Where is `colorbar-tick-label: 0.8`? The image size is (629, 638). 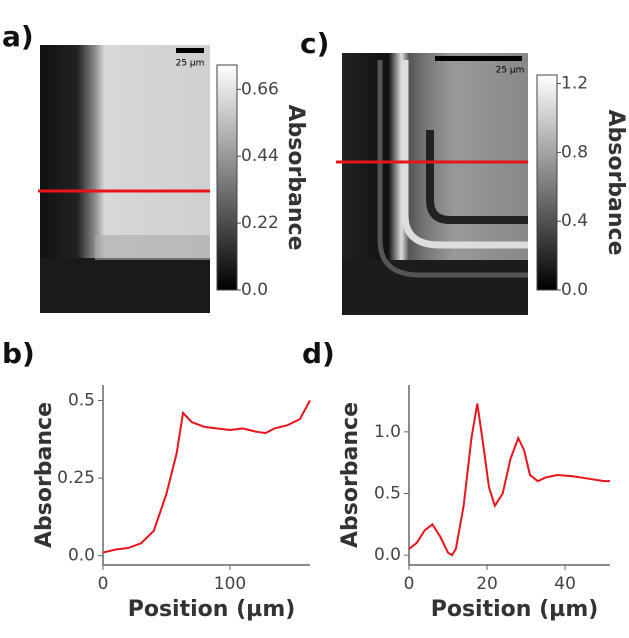
colorbar-tick-label: 0.8 is located at coordinates (574, 152).